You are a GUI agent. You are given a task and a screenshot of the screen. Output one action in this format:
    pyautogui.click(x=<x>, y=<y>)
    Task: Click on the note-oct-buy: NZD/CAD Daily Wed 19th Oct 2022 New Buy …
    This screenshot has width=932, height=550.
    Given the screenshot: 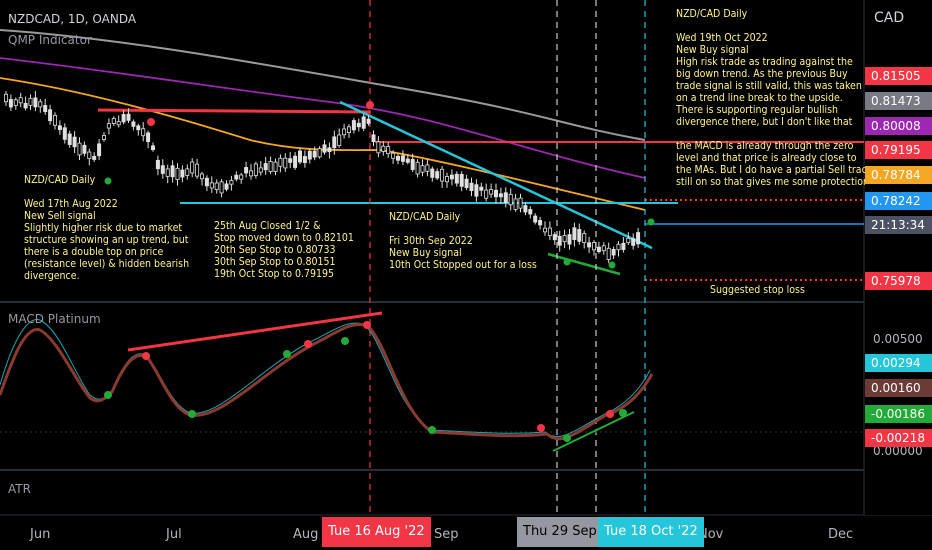 What is the action you would take?
    pyautogui.click(x=775, y=98)
    